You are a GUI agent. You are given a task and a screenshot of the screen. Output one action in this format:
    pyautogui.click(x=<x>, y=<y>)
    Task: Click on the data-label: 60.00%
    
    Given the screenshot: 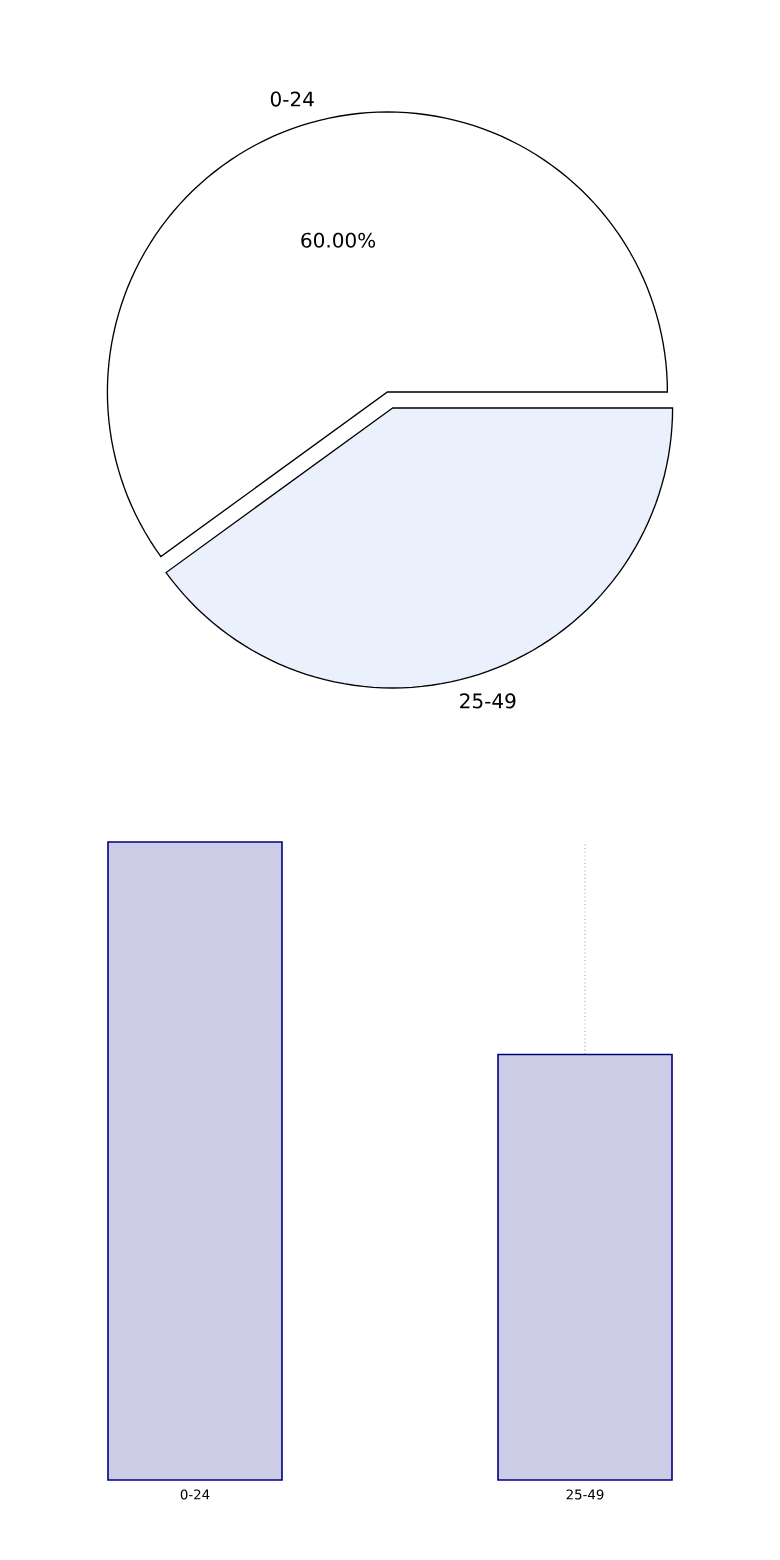 What is the action you would take?
    pyautogui.click(x=338, y=240)
    